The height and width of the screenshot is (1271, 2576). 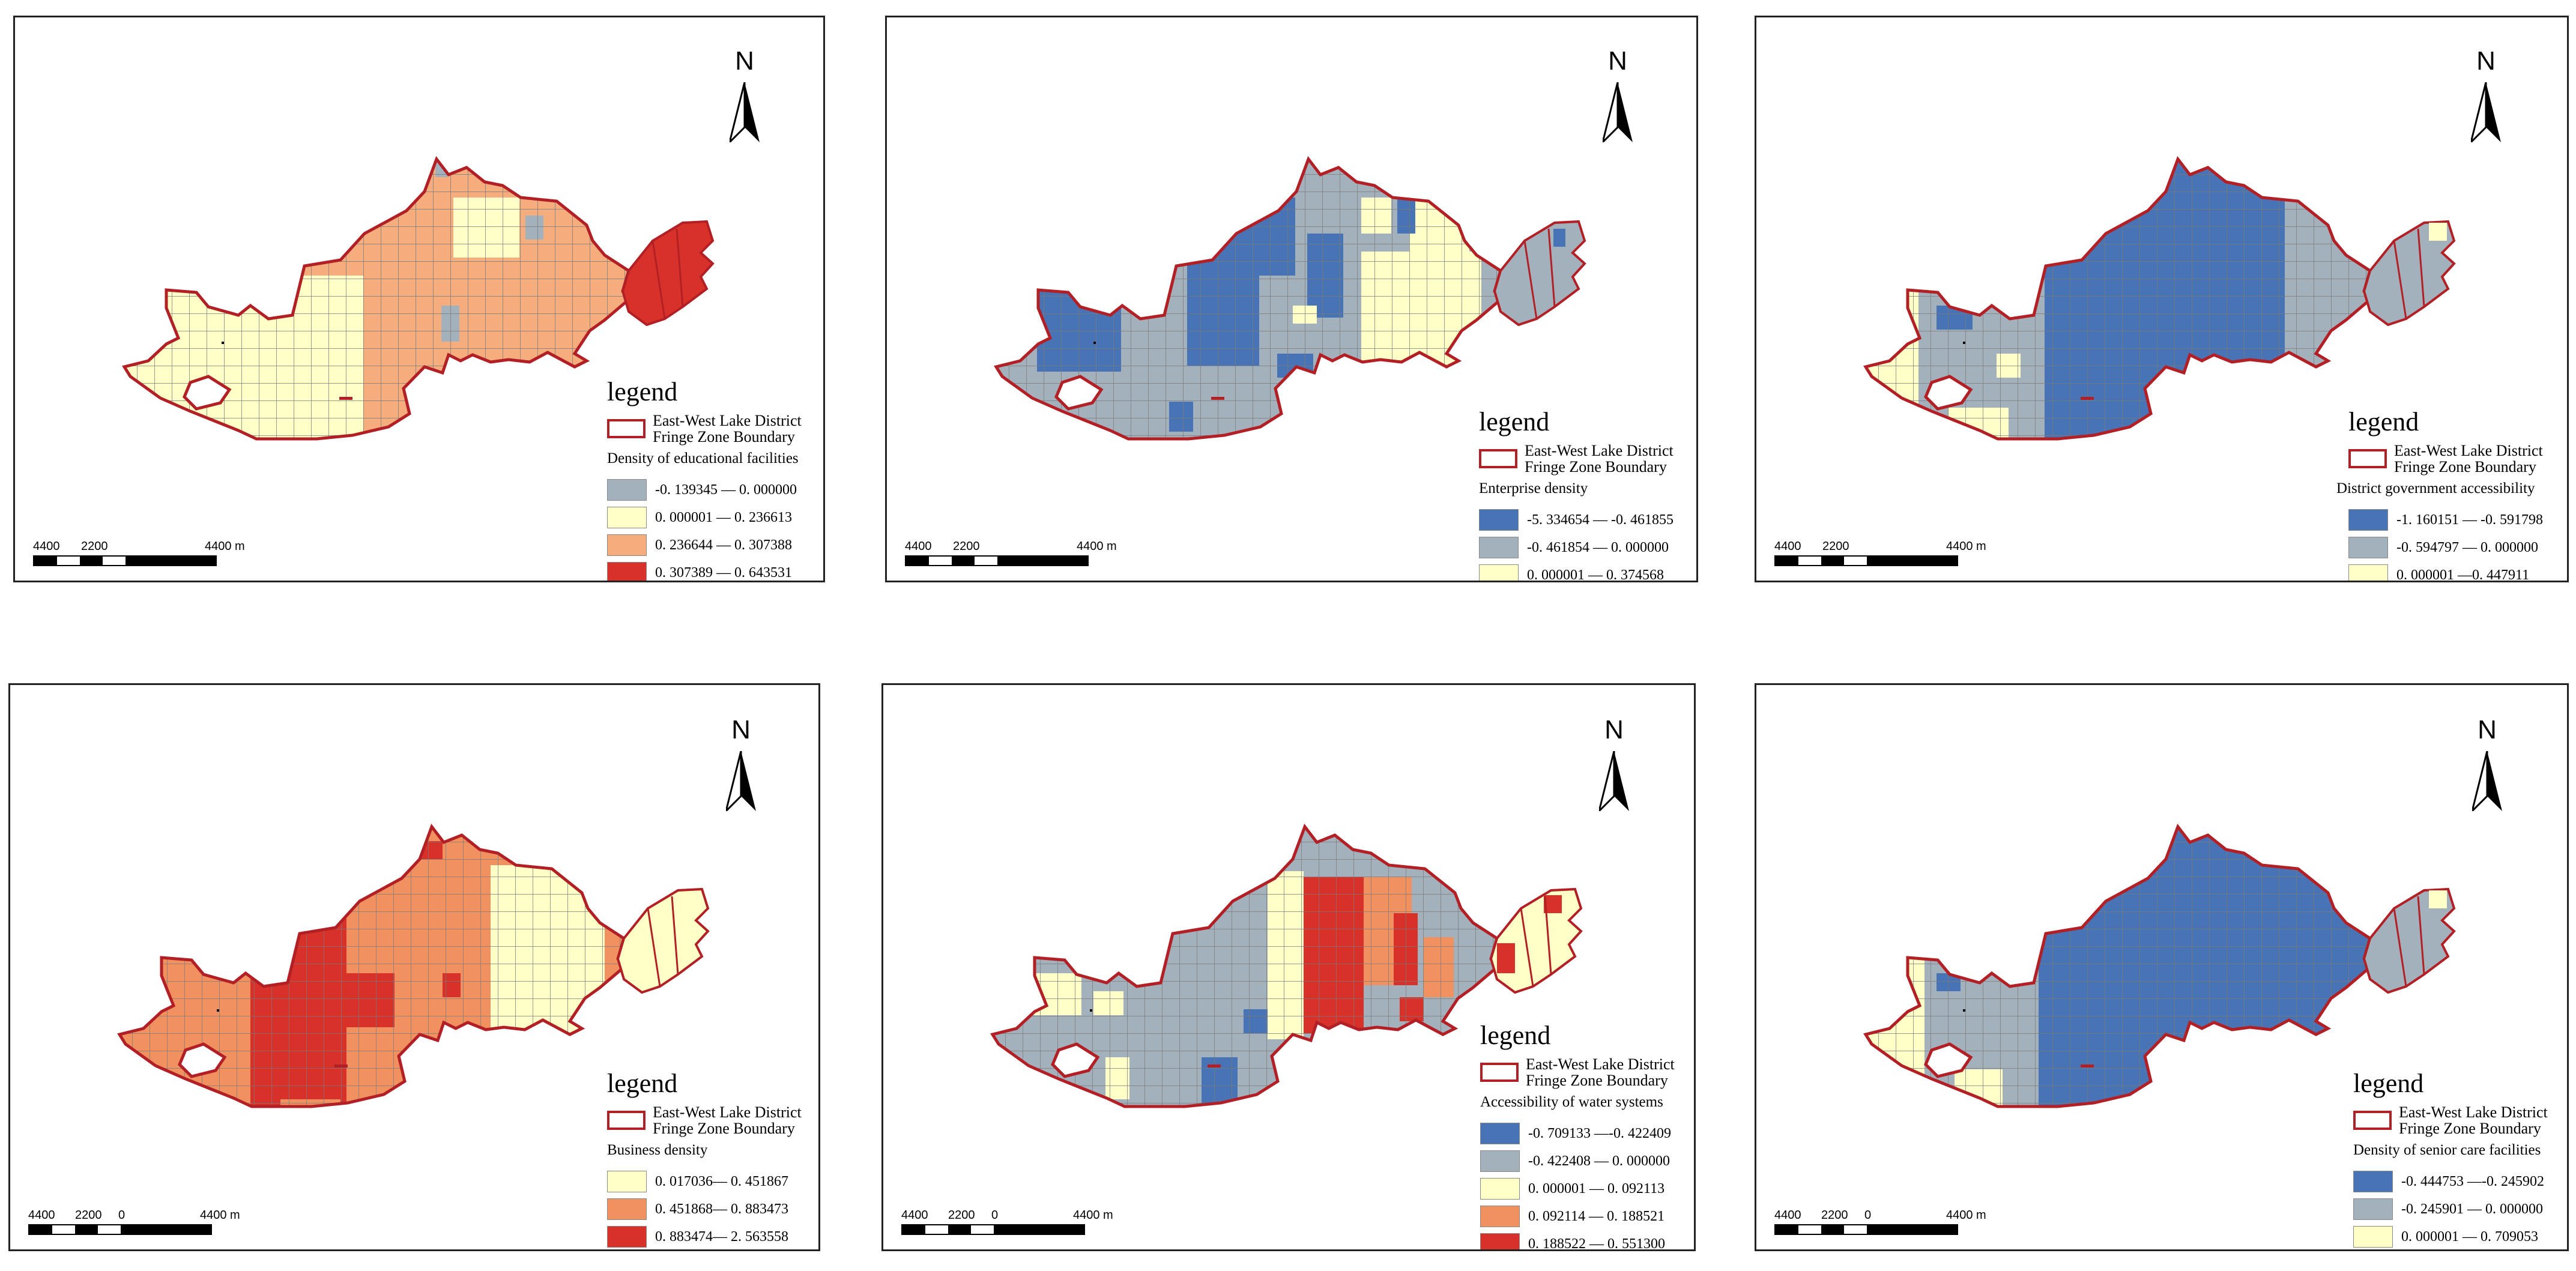 I want to click on legend-class-label: 0. 000001 — 0. 092113, so click(x=1597, y=1188).